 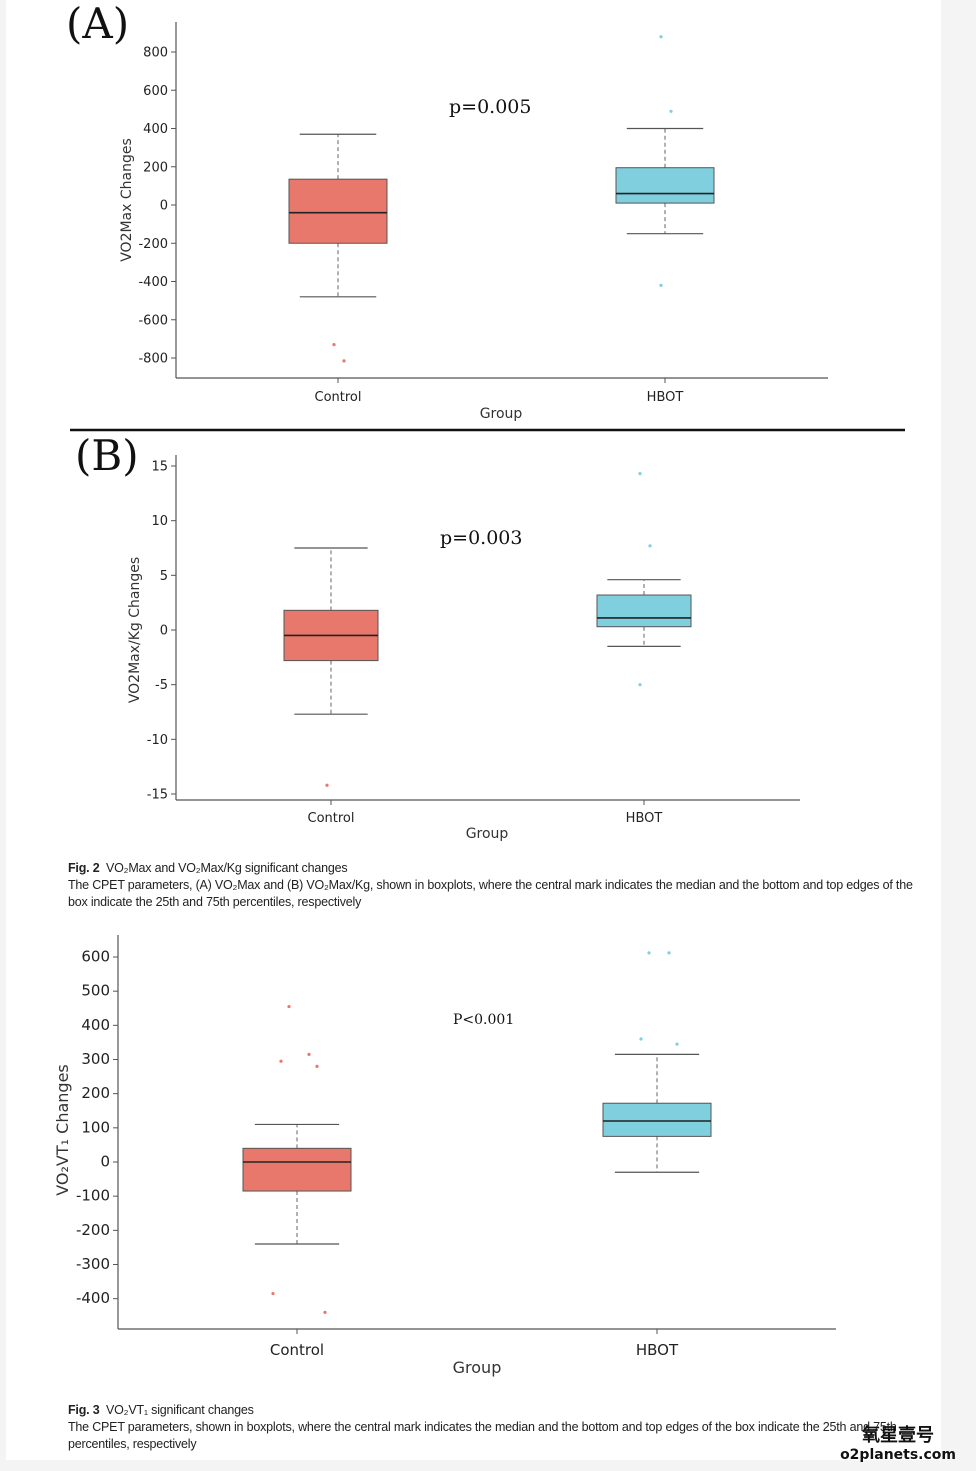 I want to click on p-value-annotation: p=0.005, so click(x=490, y=107).